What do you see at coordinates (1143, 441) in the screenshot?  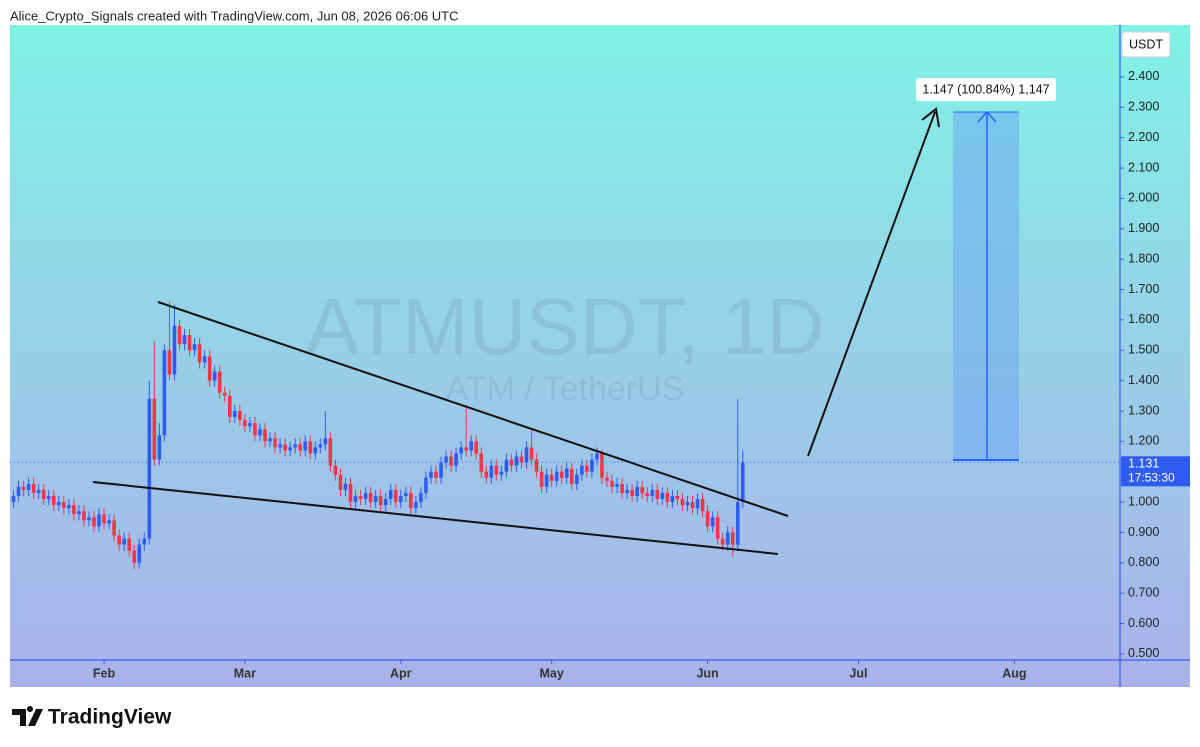 I see `y-tick-label: 1.200` at bounding box center [1143, 441].